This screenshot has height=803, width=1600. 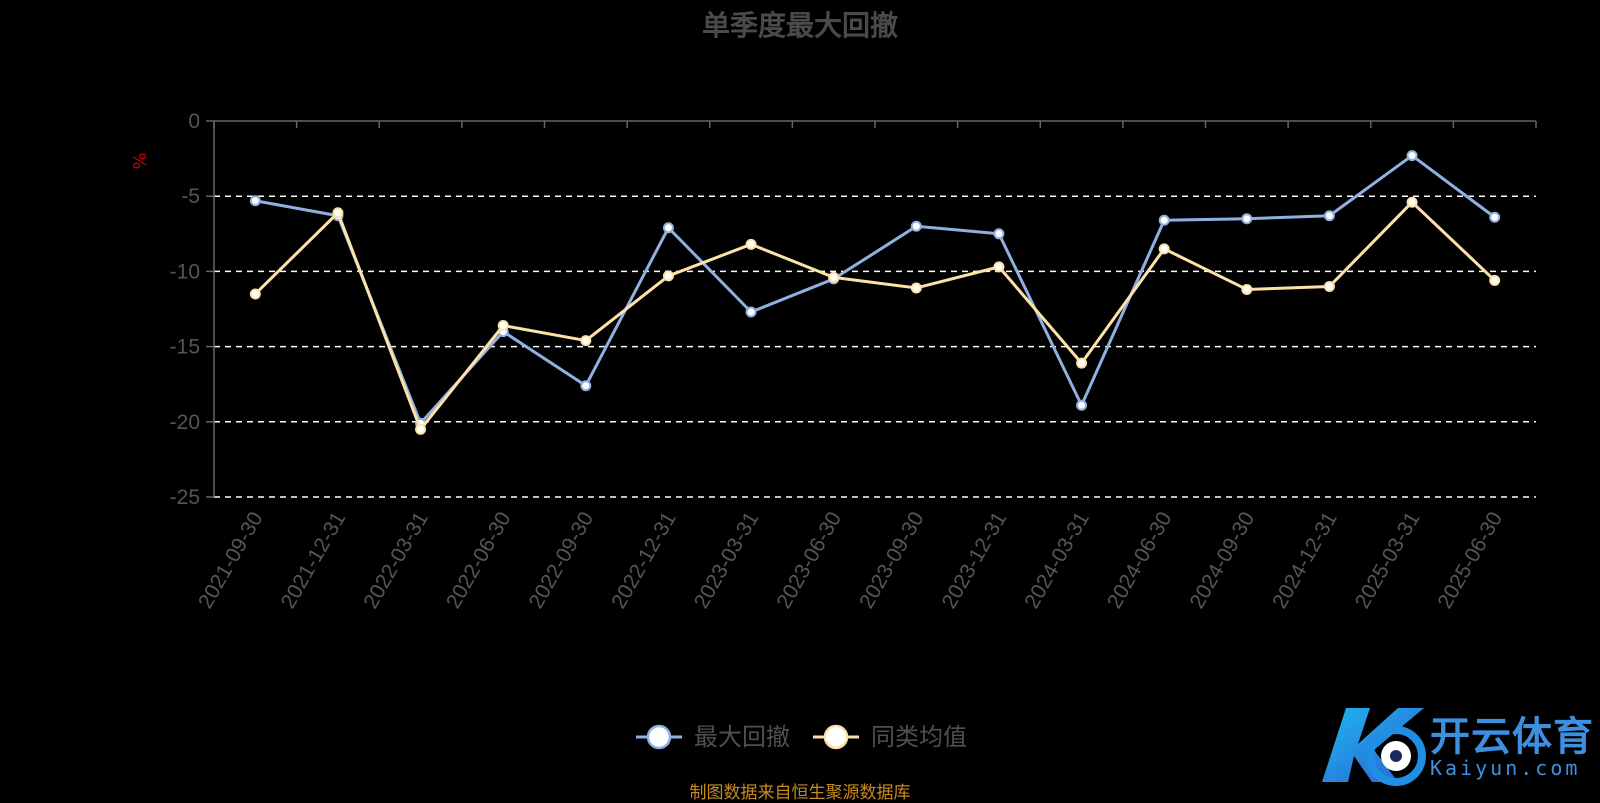 I want to click on y-tick-label: -25, so click(x=185, y=497).